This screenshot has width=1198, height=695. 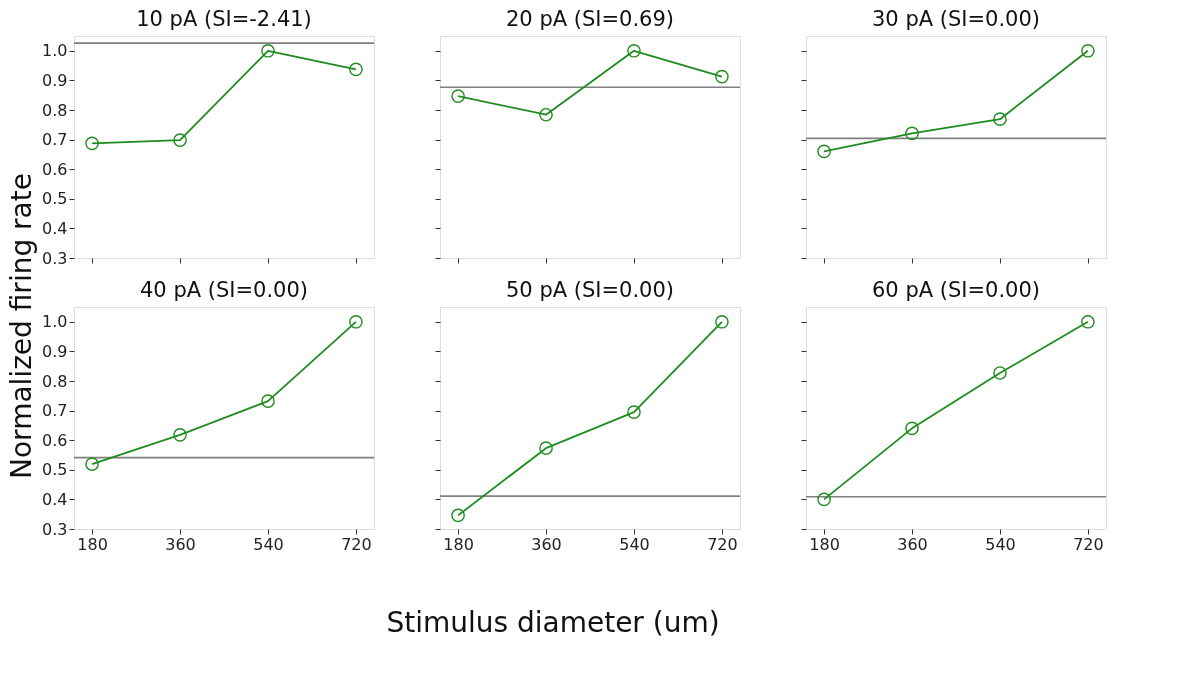 What do you see at coordinates (956, 19) in the screenshot?
I see `chart-title: 30 pA (SI=0.00)` at bounding box center [956, 19].